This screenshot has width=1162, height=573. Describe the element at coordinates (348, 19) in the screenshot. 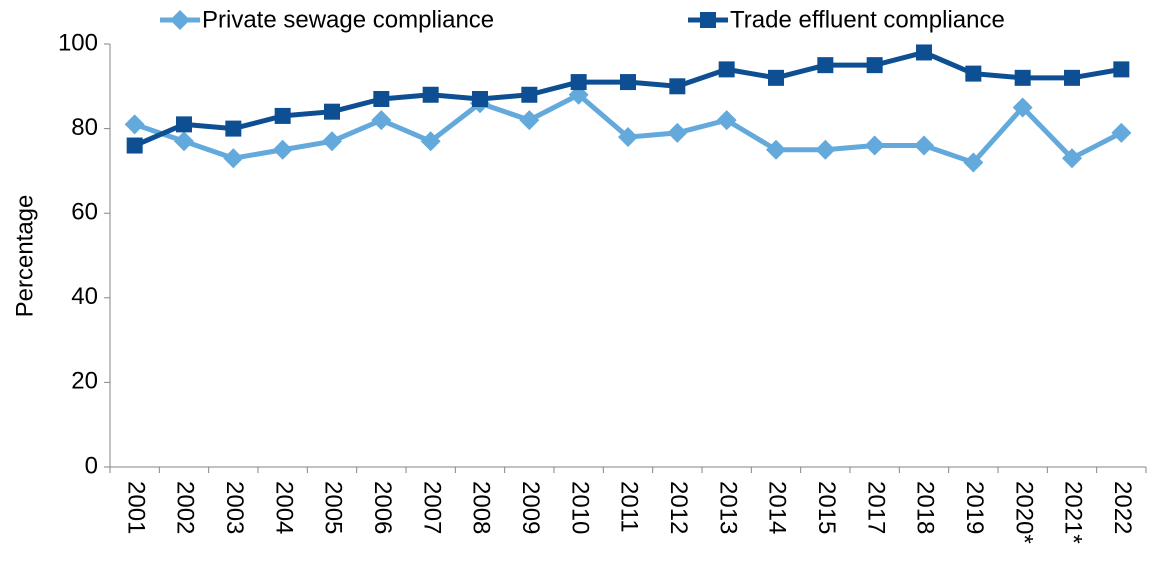

I see `legend-label: Private sewage compliance` at that location.